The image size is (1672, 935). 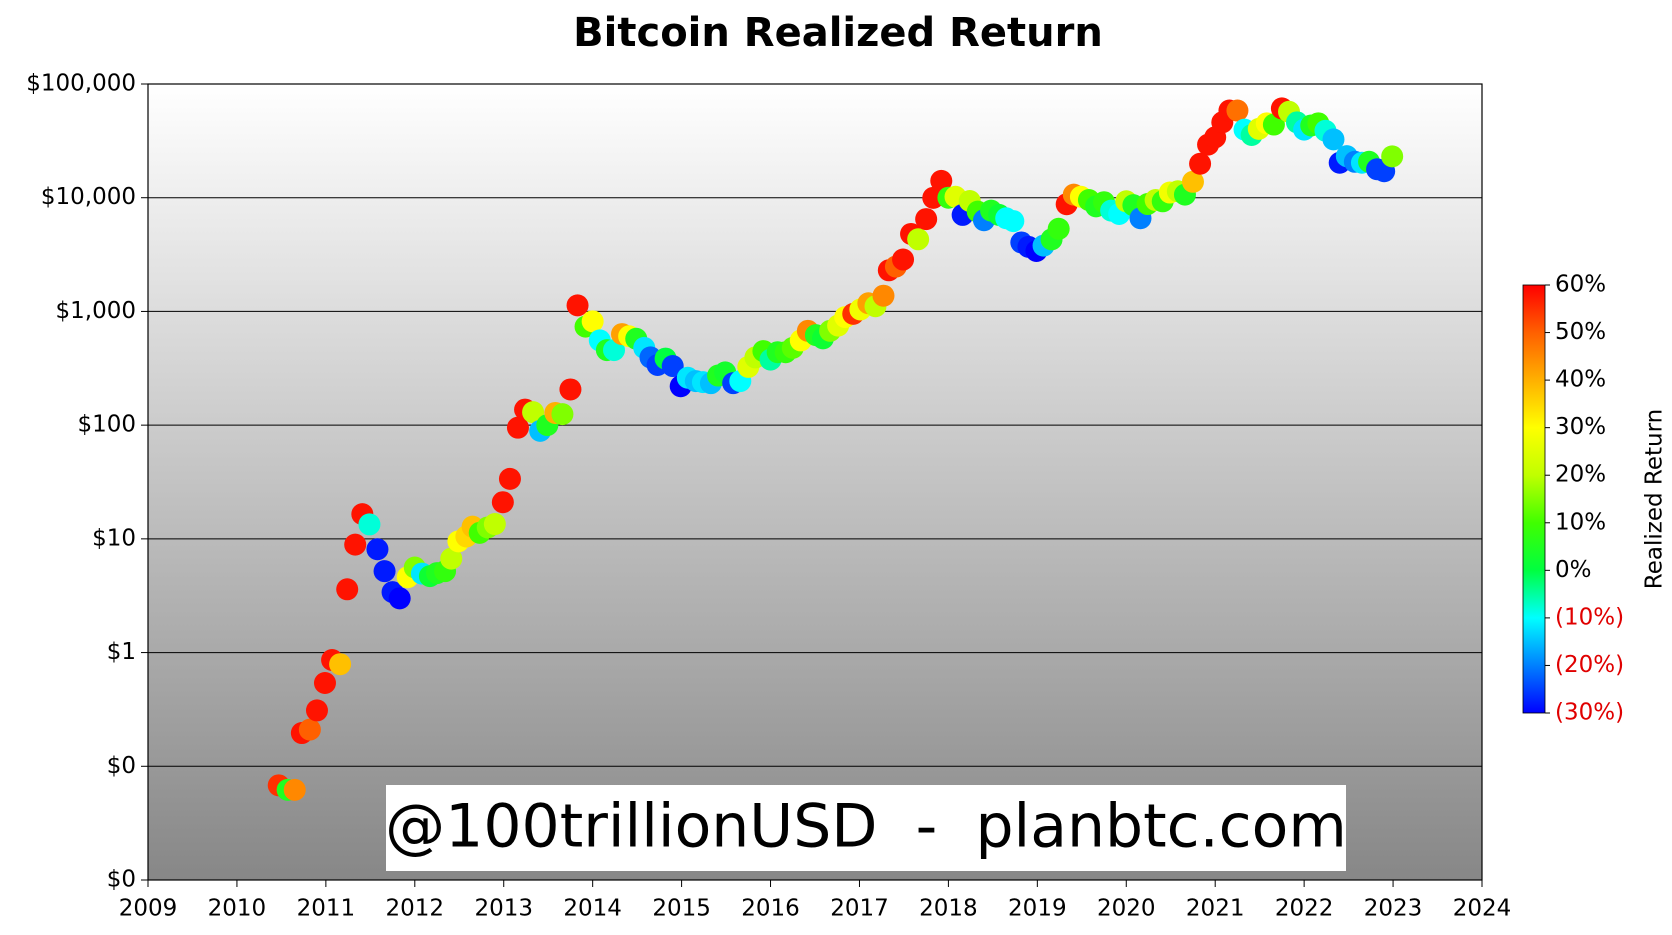 What do you see at coordinates (859, 909) in the screenshot?
I see `x-tick-label: 2017` at bounding box center [859, 909].